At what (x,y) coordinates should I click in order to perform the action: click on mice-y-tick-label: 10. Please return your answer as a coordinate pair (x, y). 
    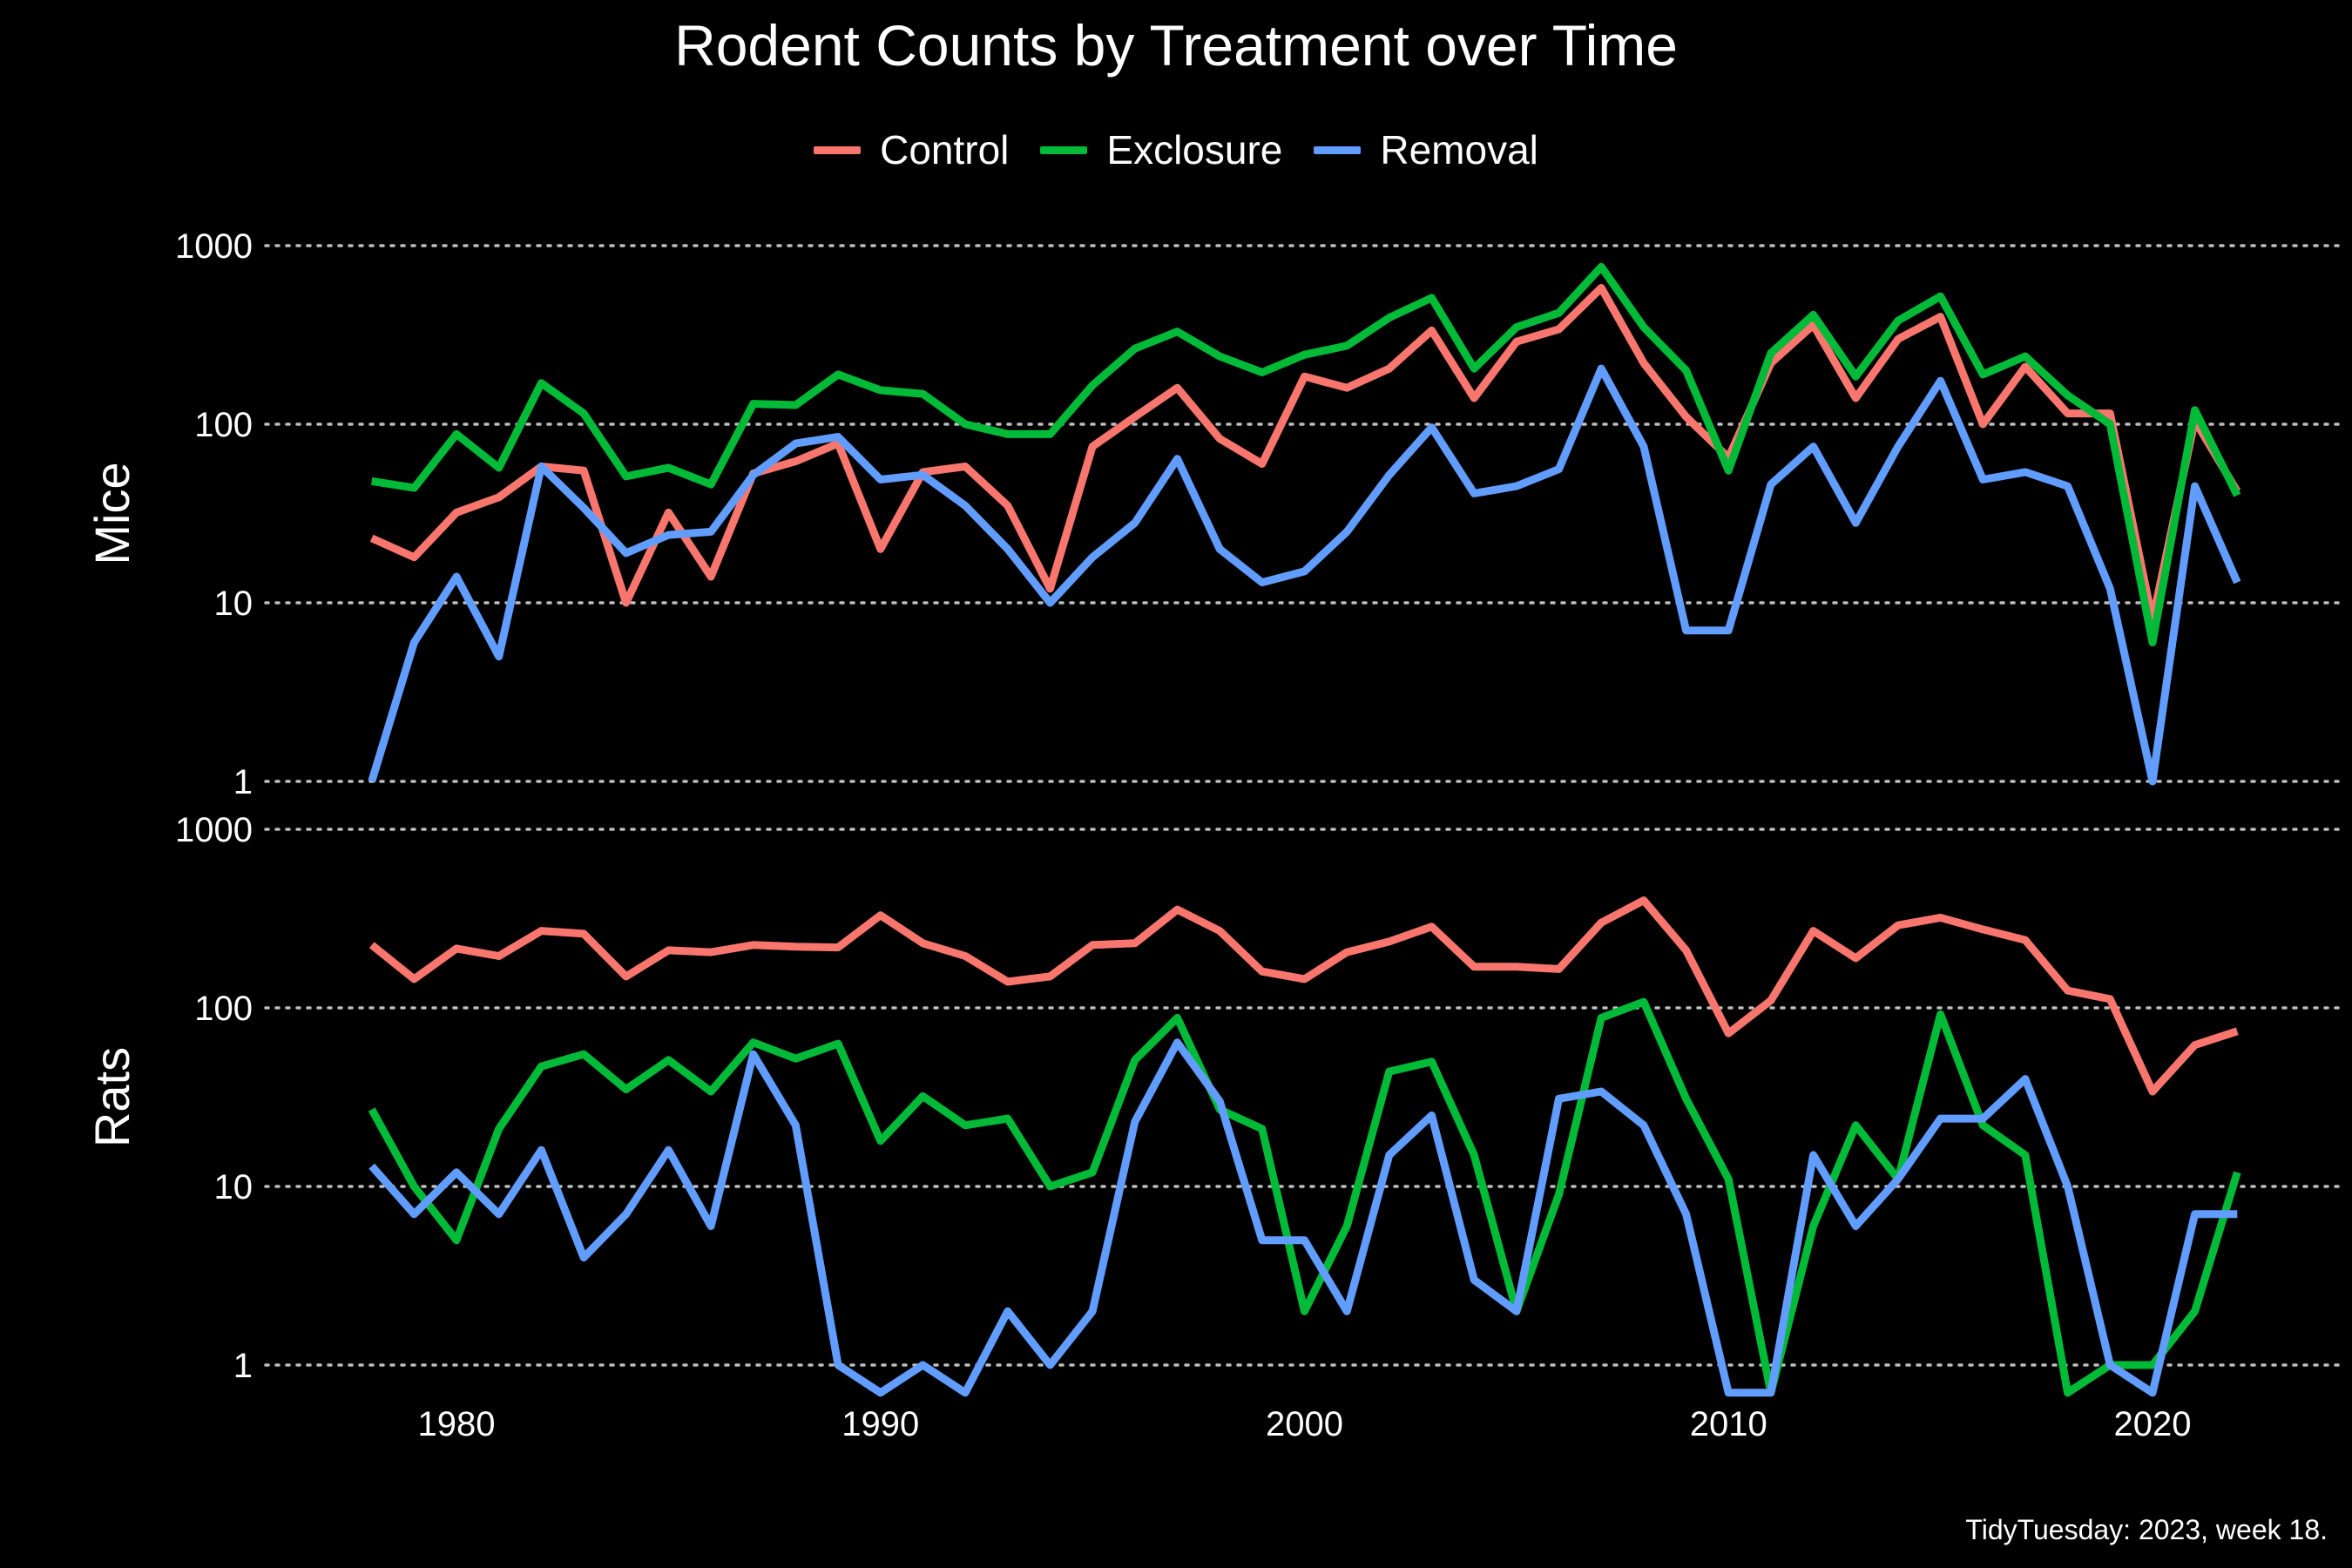
    Looking at the image, I should click on (233, 604).